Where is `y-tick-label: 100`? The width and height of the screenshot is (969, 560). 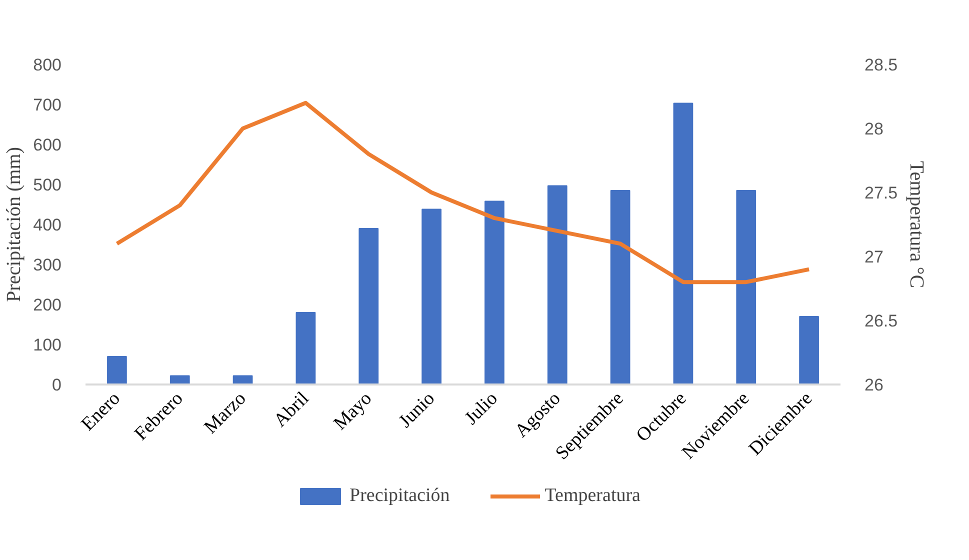
y-tick-label: 100 is located at coordinates (47, 345).